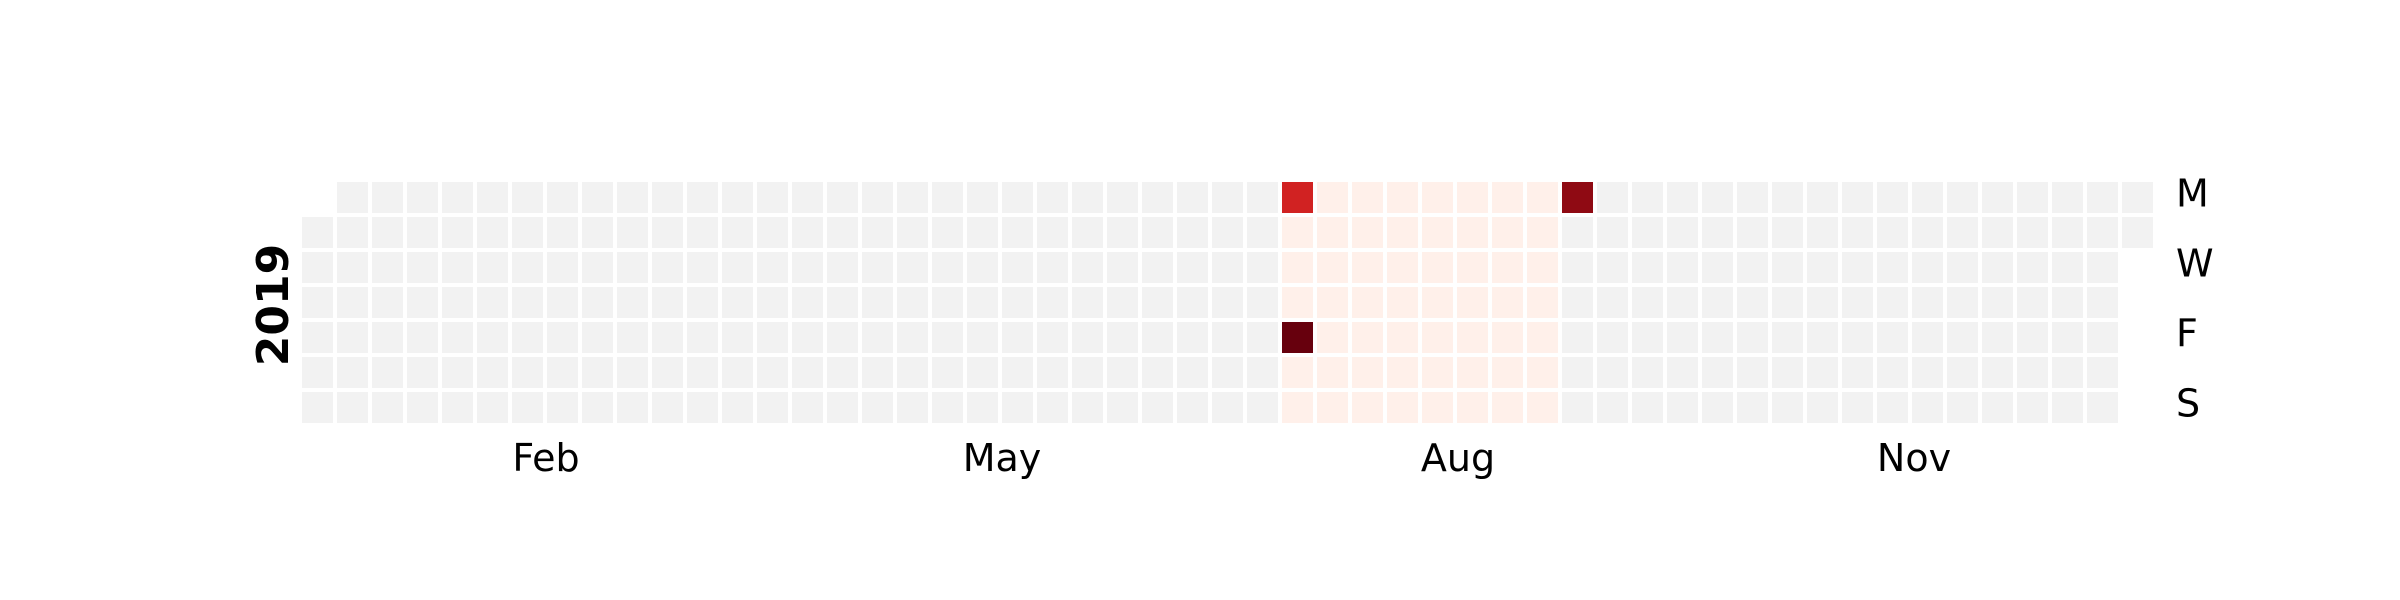 The height and width of the screenshot is (600, 2400). What do you see at coordinates (2195, 264) in the screenshot?
I see `weekday-label-wednesday: W` at bounding box center [2195, 264].